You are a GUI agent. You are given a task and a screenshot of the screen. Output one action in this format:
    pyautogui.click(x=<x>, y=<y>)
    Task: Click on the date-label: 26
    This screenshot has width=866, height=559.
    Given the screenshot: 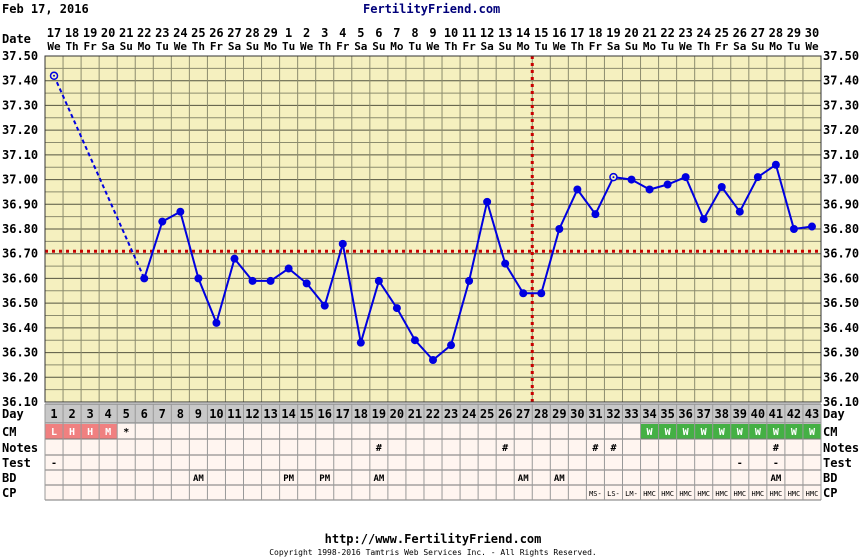 What is the action you would take?
    pyautogui.click(x=740, y=33)
    